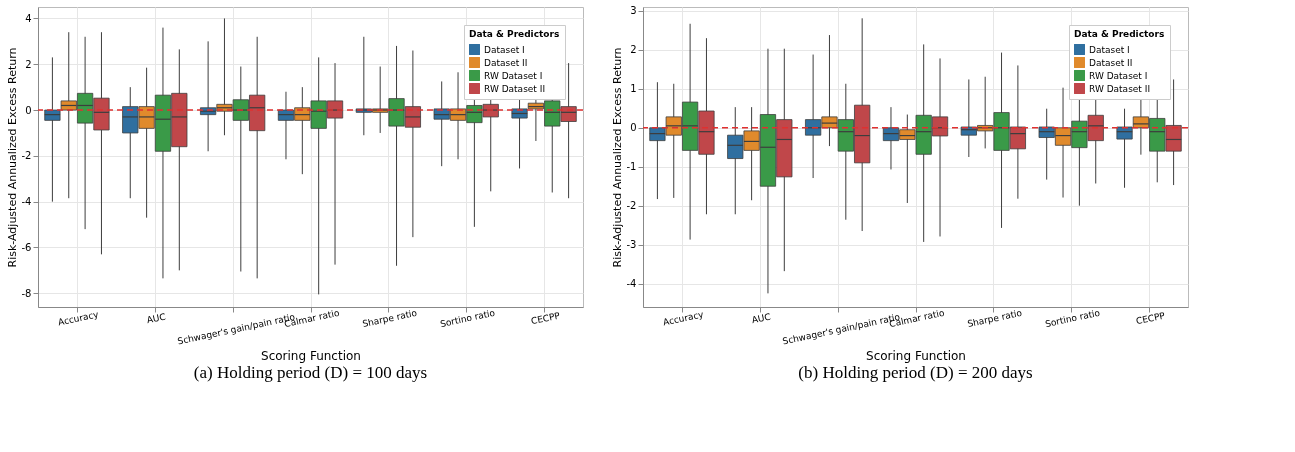  What do you see at coordinates (633, 89) in the screenshot?
I see `y-tick-label: 1` at bounding box center [633, 89].